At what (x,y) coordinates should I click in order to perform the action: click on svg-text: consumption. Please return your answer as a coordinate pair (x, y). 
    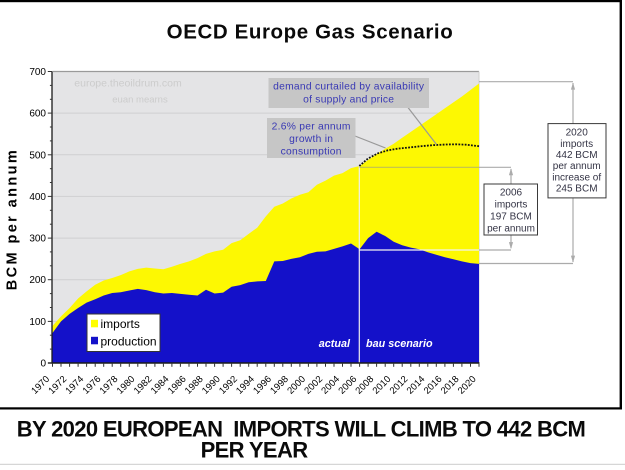
    Looking at the image, I should click on (311, 152).